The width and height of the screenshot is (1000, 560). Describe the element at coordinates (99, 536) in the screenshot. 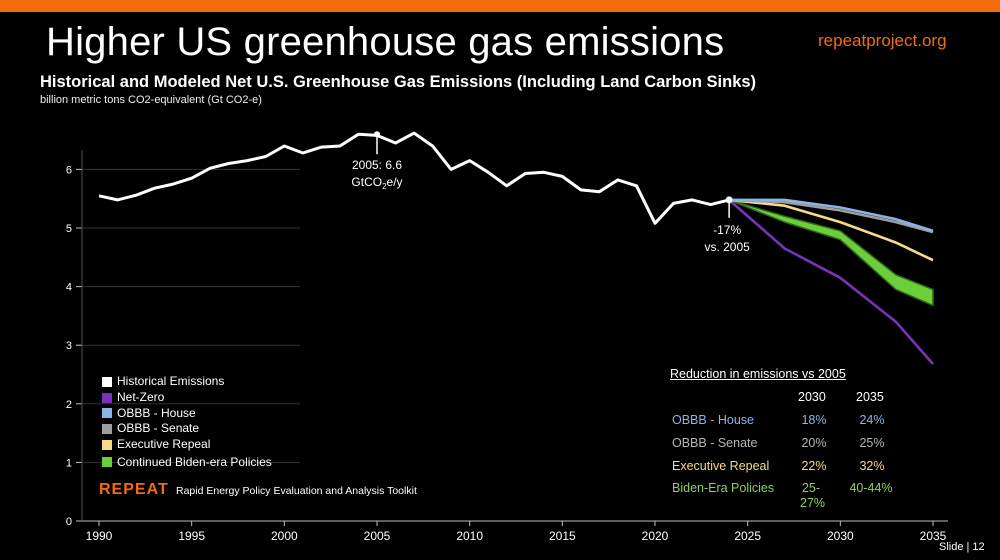

I see `x-tick-label: 1990` at that location.